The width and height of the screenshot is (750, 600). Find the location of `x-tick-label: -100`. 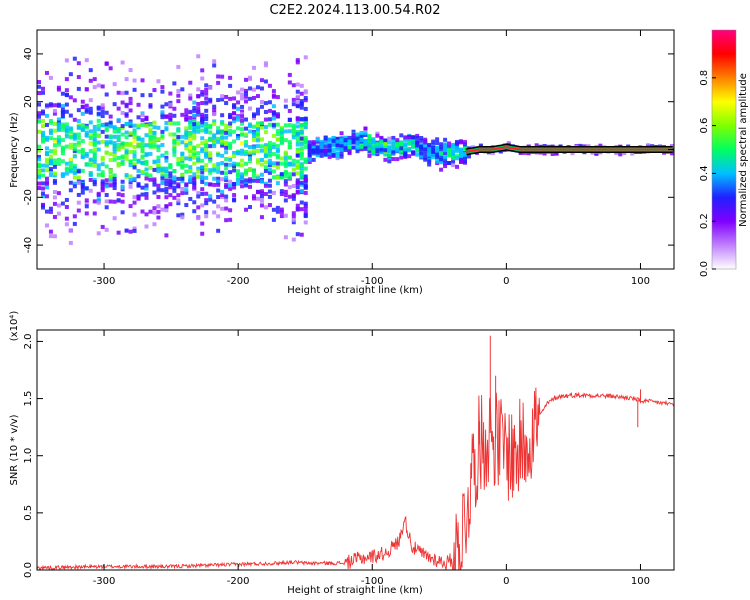

x-tick-label: -100 is located at coordinates (372, 581).